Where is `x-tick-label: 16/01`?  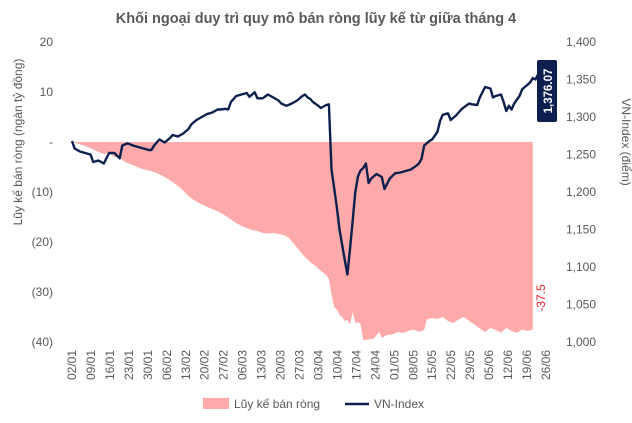
x-tick-label: 16/01 is located at coordinates (110, 365).